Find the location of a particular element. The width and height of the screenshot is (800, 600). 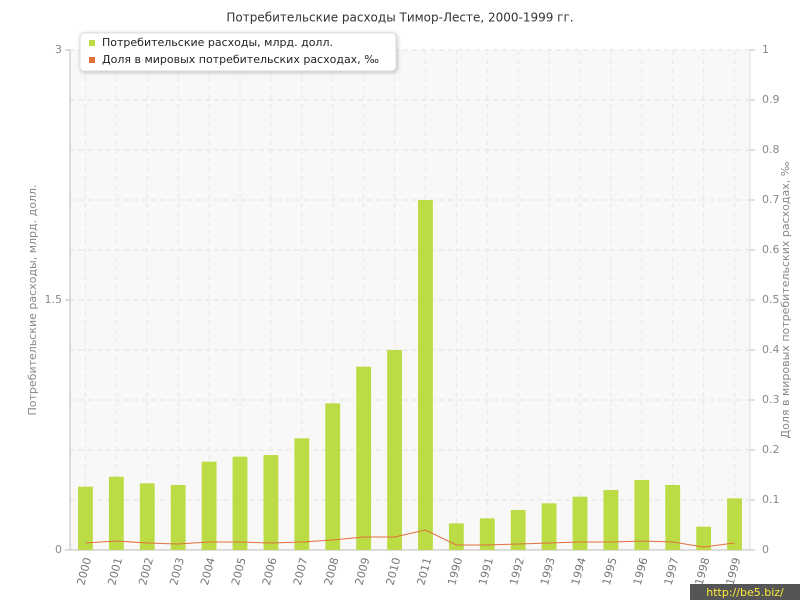

y-axis-label: Потребительские расходы, млрд. долл. is located at coordinates (32, 300).